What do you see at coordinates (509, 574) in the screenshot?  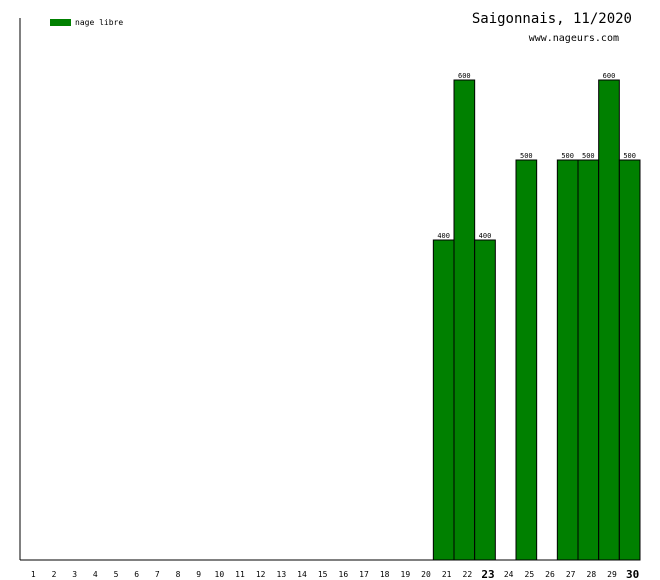 I see `x-tick-24: 24` at bounding box center [509, 574].